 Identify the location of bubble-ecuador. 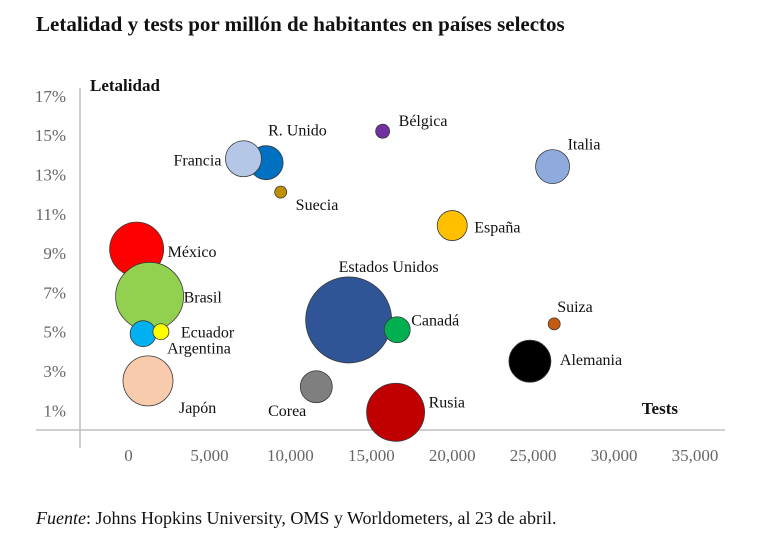
(161, 332).